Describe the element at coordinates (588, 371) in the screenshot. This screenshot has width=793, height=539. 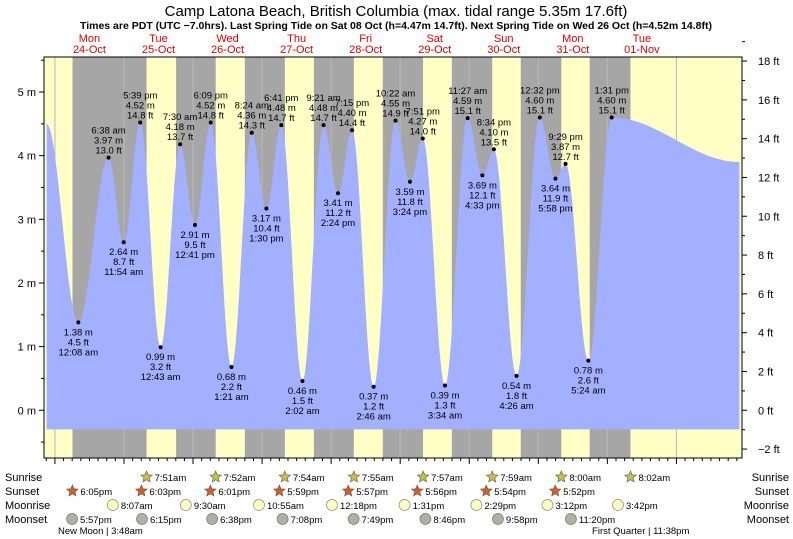
I see `tide-height-m-label: 0.78 m` at that location.